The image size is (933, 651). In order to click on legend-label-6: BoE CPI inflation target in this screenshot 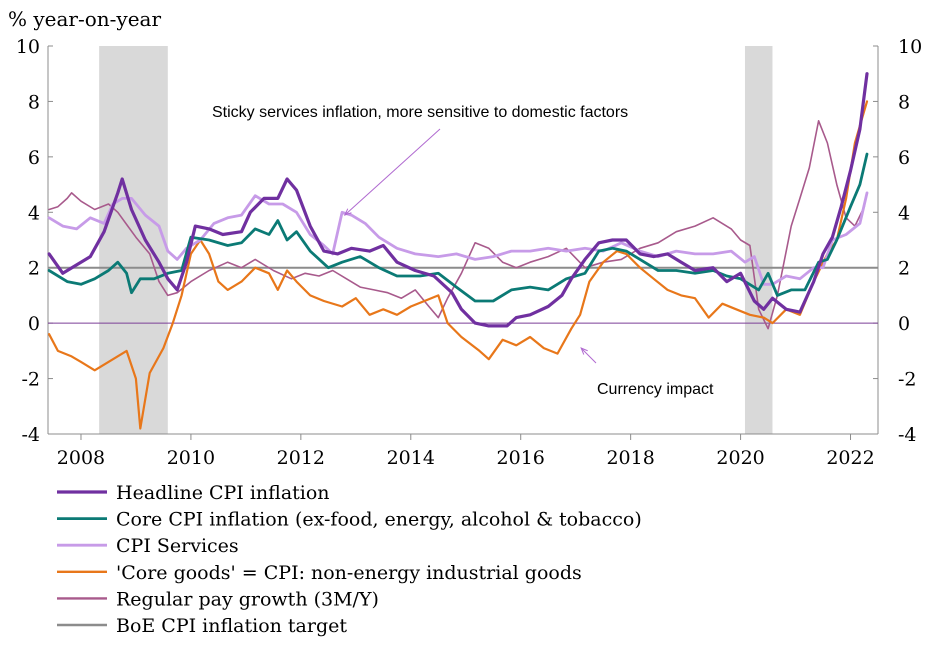, I will do `click(231, 626)`.